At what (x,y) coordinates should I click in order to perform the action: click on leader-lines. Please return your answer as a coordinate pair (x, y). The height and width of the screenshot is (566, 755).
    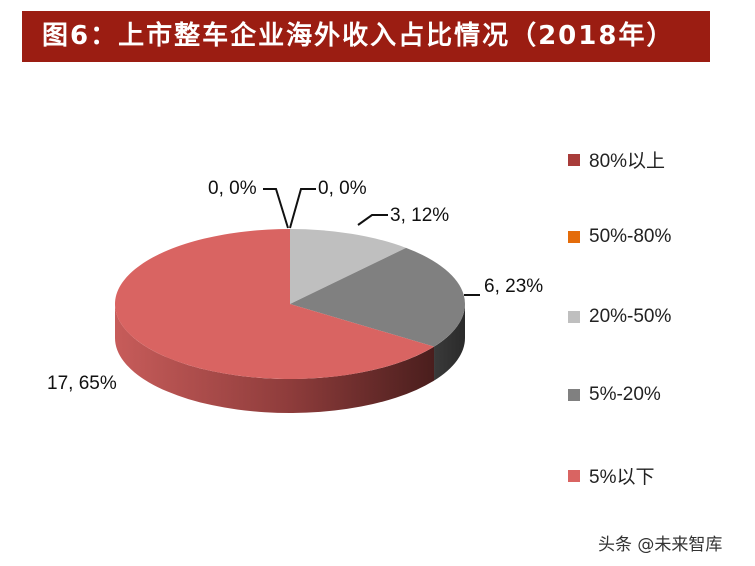
    Looking at the image, I should click on (371, 242).